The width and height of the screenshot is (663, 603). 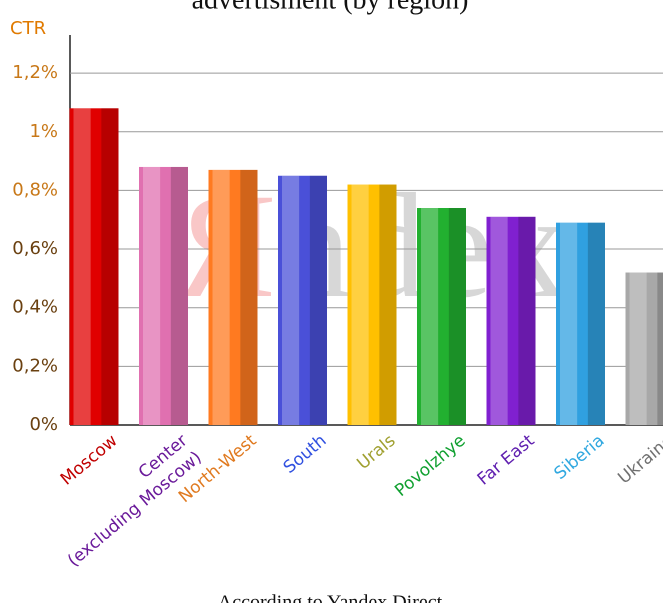 What do you see at coordinates (35, 248) in the screenshot?
I see `y-tick-label: 0,6%` at bounding box center [35, 248].